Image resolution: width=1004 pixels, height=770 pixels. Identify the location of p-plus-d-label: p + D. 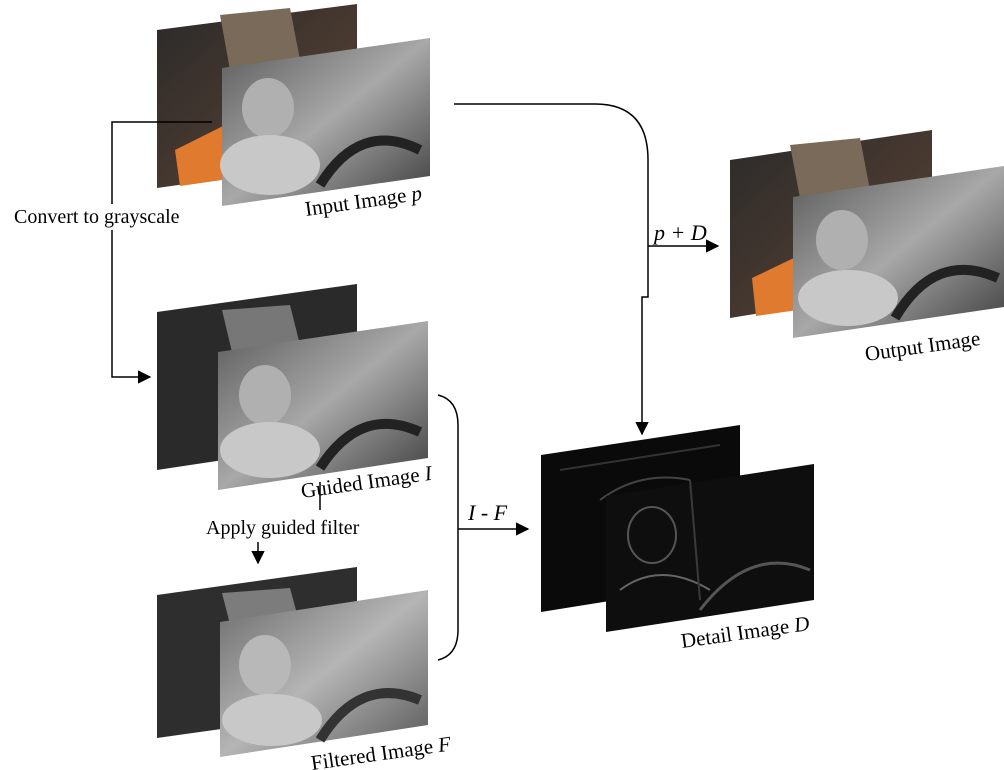
(679, 232).